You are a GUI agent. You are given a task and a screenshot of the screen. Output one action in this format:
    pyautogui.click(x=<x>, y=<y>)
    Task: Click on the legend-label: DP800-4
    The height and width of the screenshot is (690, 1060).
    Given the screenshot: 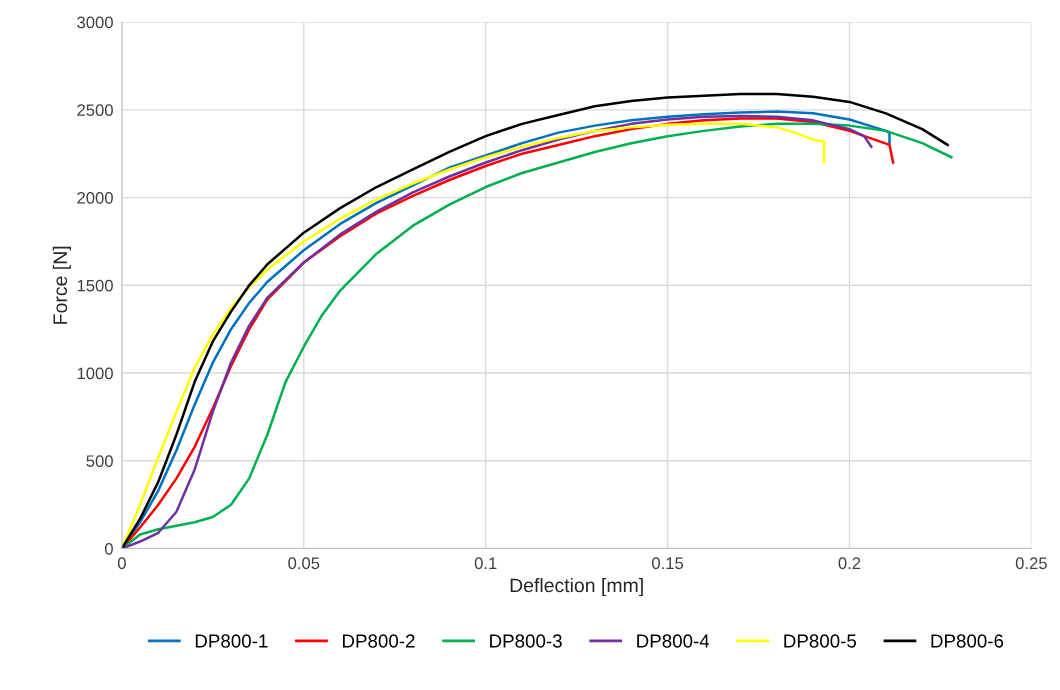 What is the action you would take?
    pyautogui.click(x=673, y=641)
    